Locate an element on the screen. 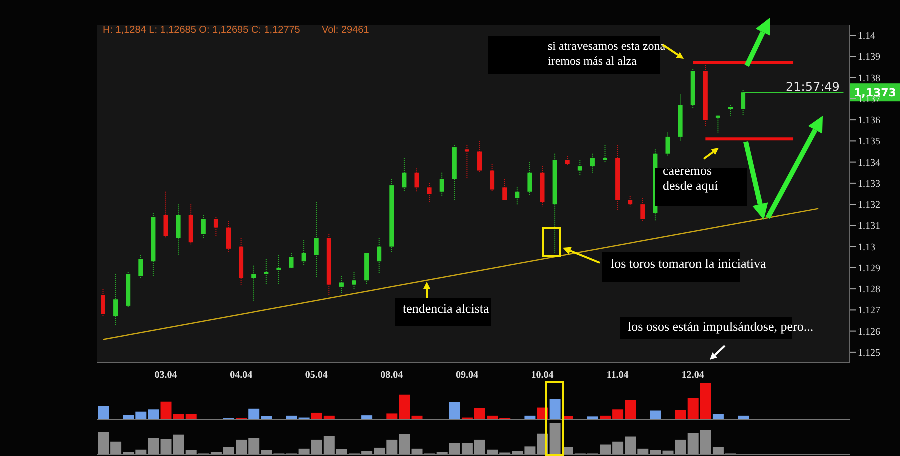 The height and width of the screenshot is (456, 900). annotation: caeremos desde aquí is located at coordinates (690, 178).